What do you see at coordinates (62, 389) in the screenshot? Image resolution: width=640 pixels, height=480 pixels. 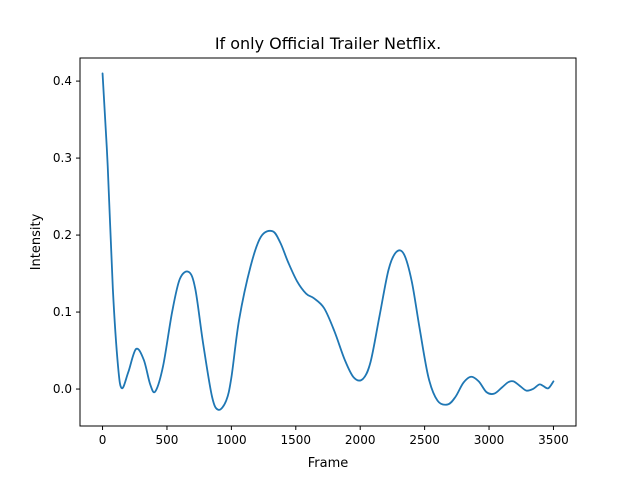 I see `y-tick-label: 0.0` at bounding box center [62, 389].